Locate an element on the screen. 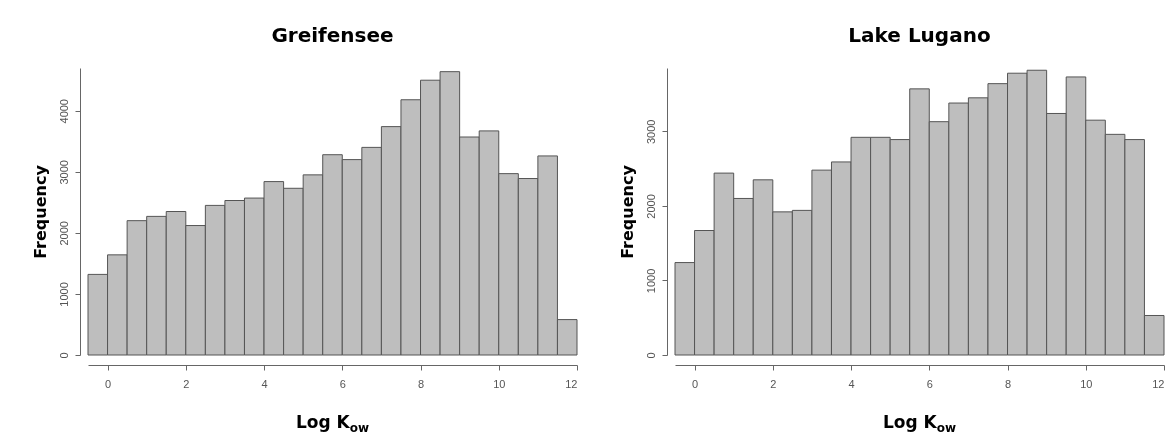  chart-title: Greifensee is located at coordinates (332, 35).